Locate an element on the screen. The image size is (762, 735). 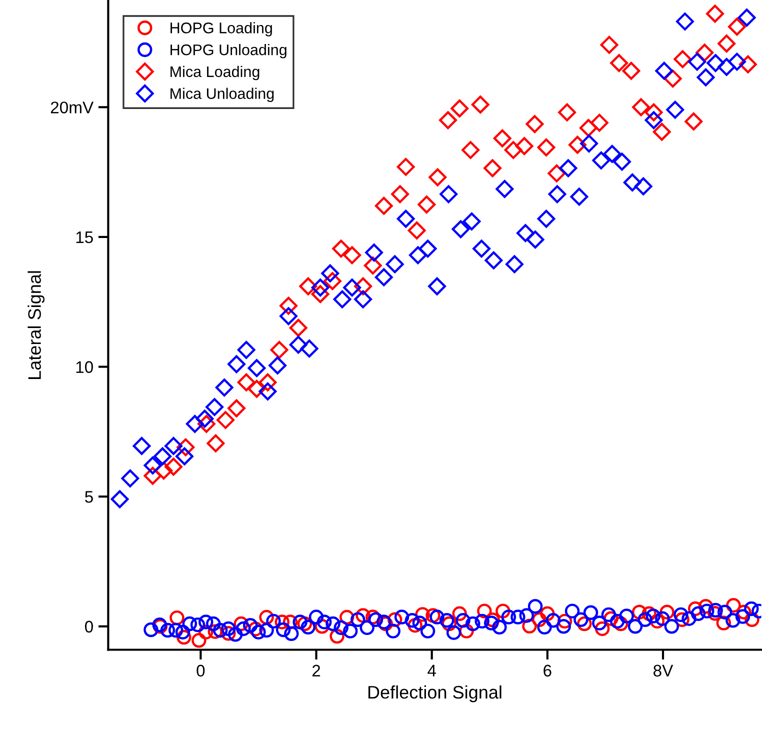
legend-label: Mica Unloading is located at coordinates (222, 95).